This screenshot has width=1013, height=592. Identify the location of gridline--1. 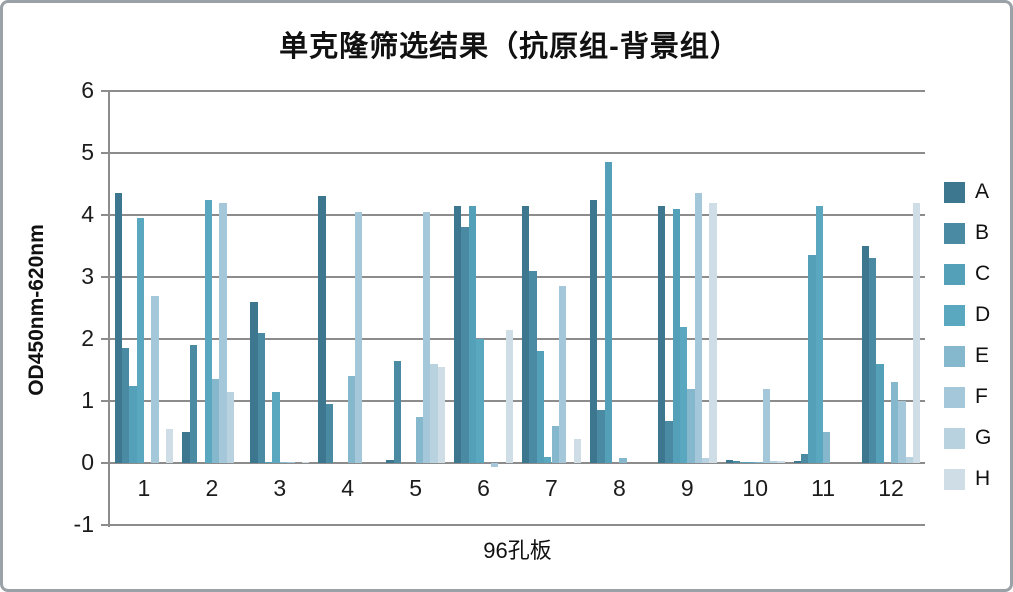
(517, 525).